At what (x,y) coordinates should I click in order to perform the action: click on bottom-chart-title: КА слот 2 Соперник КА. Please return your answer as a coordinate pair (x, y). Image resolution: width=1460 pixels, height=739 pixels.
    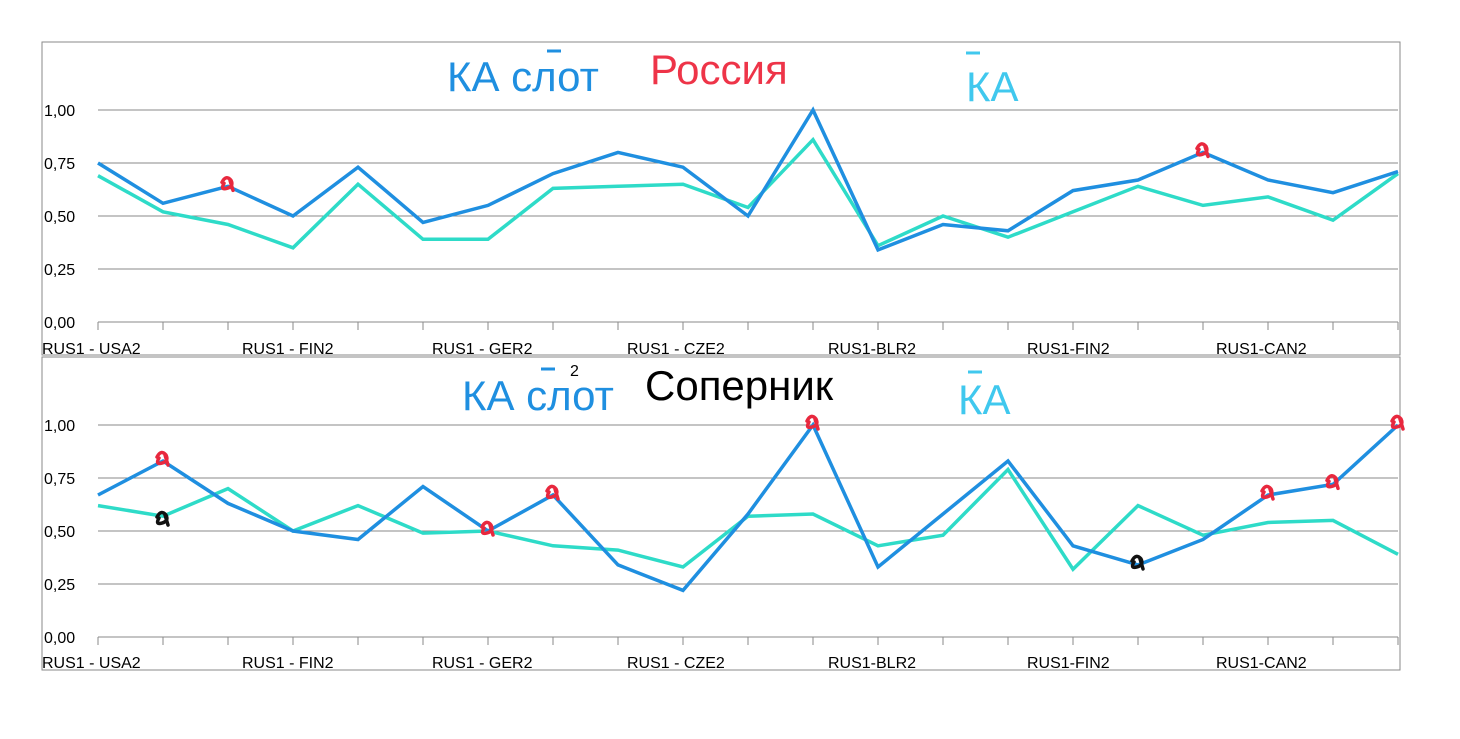
    Looking at the image, I should click on (736, 392).